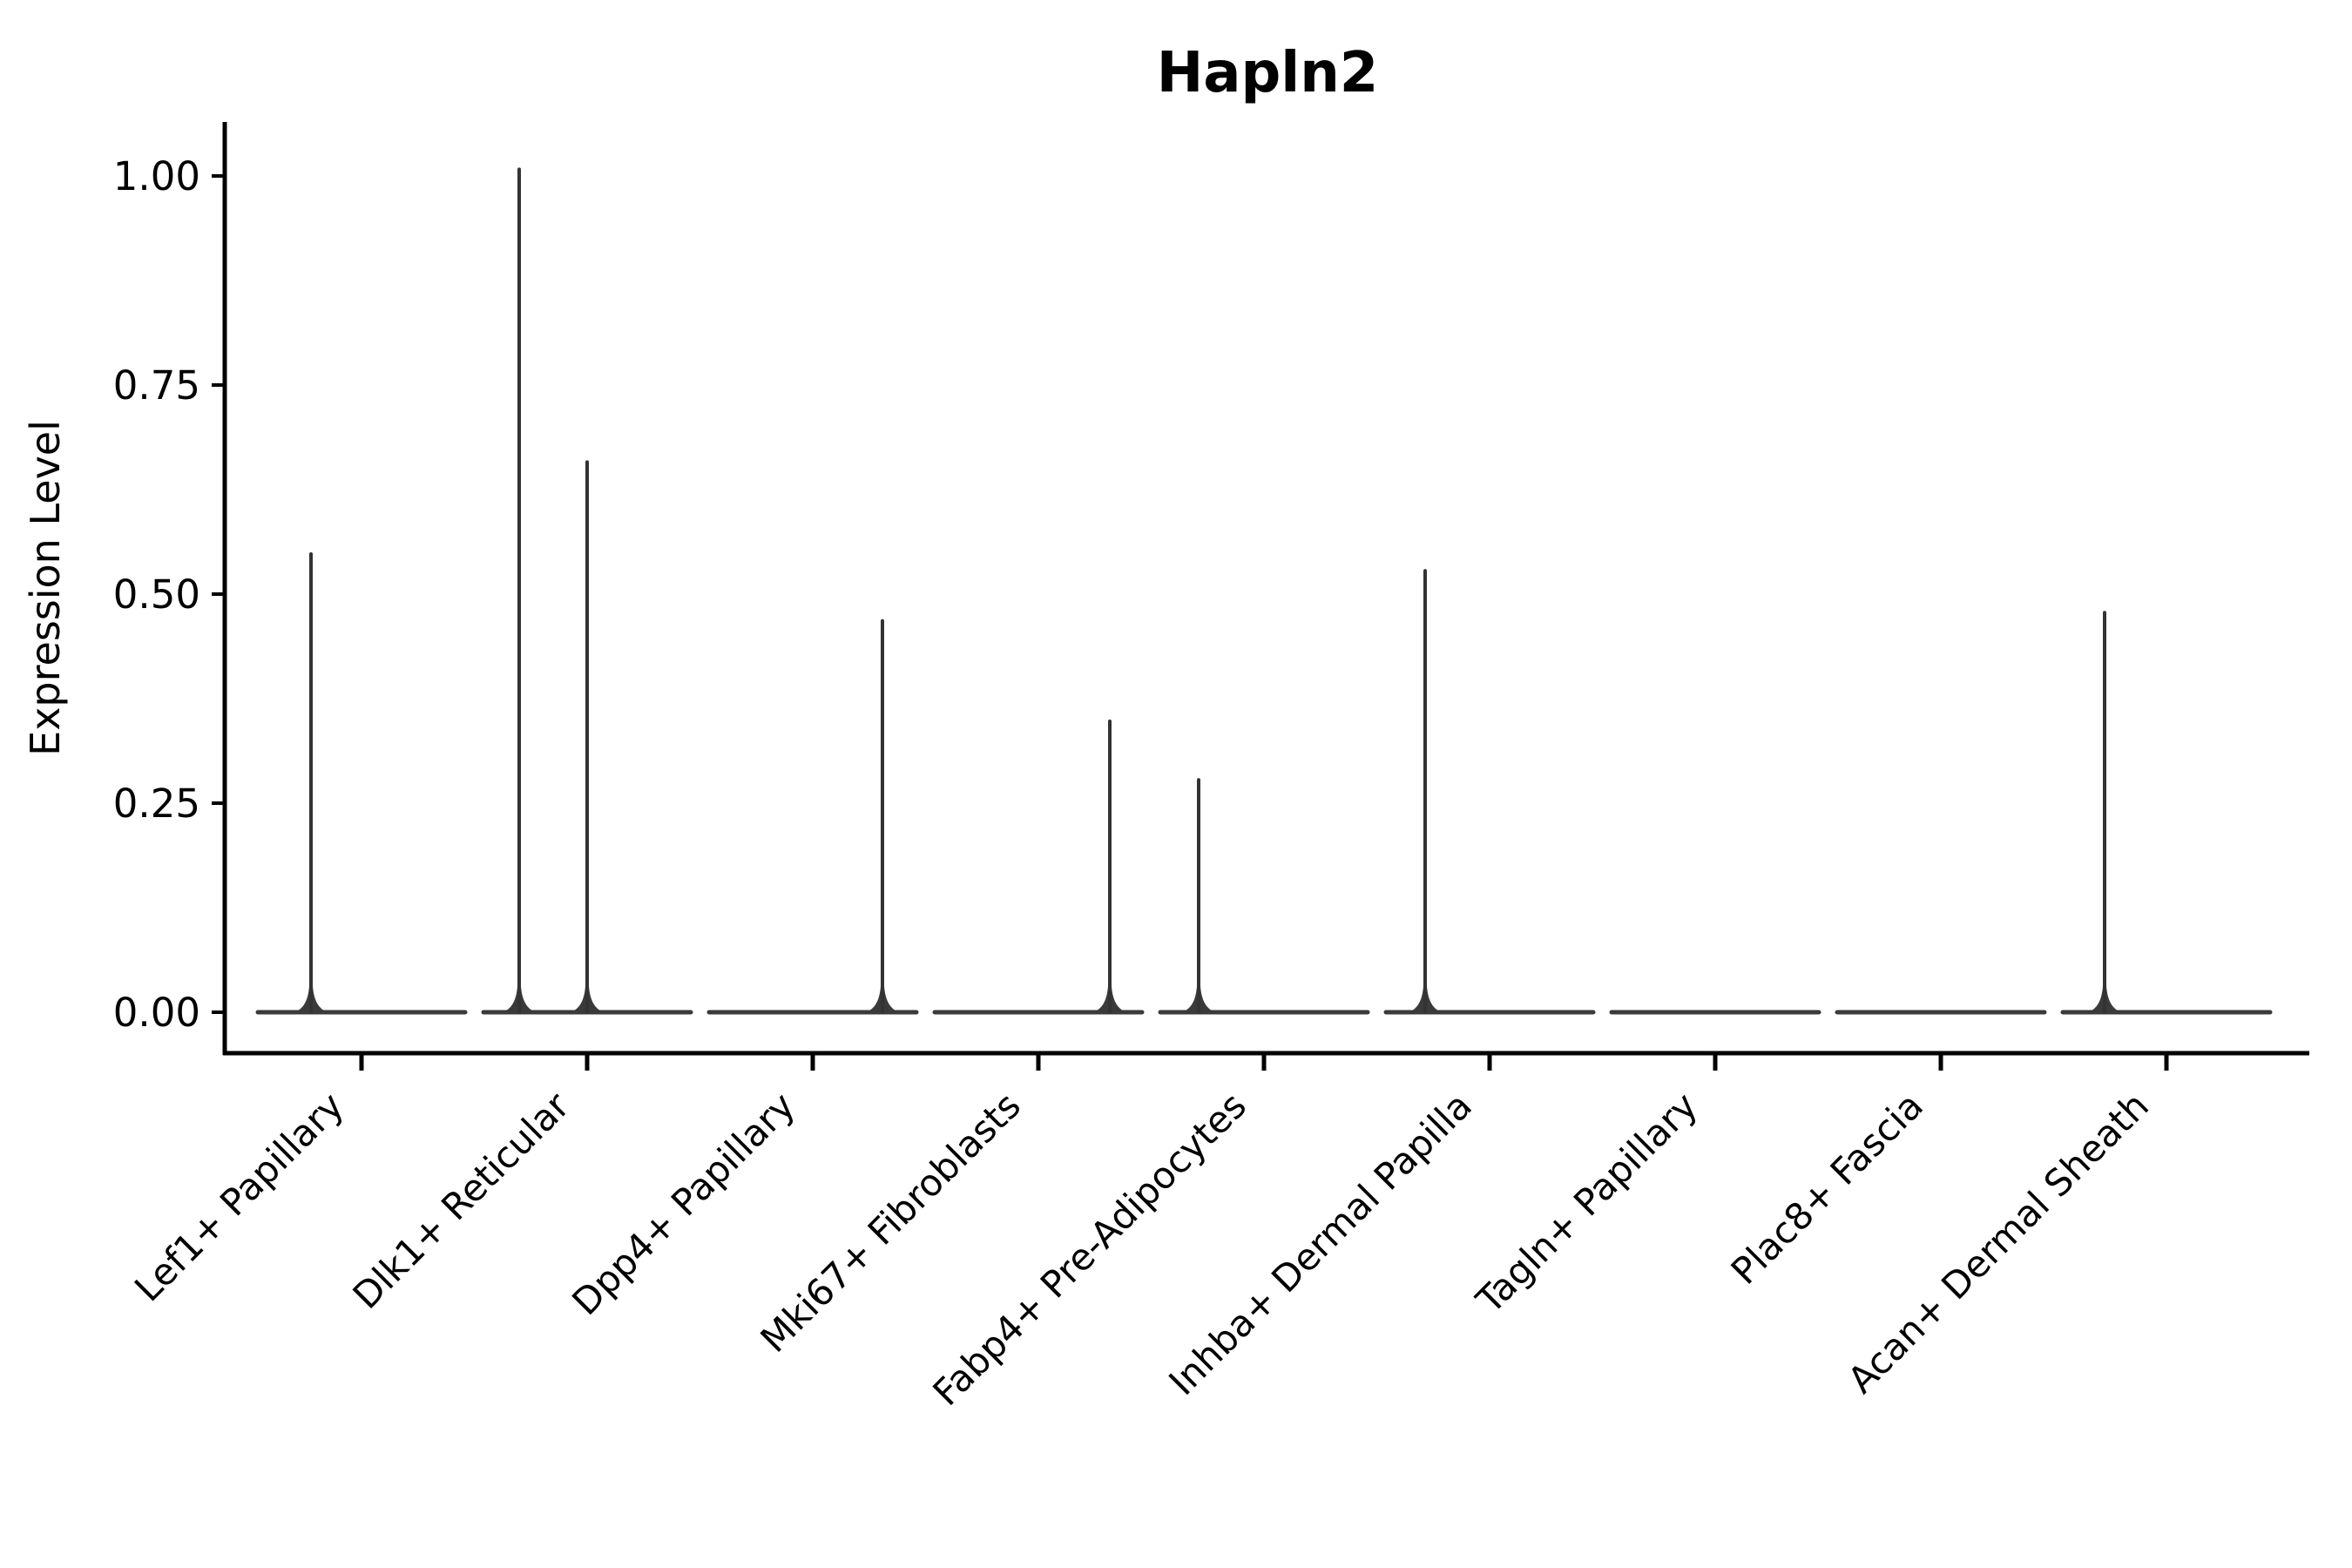 This screenshot has height=1568, width=2352. I want to click on x-tick-label: Lef1+ Papillary, so click(239, 1196).